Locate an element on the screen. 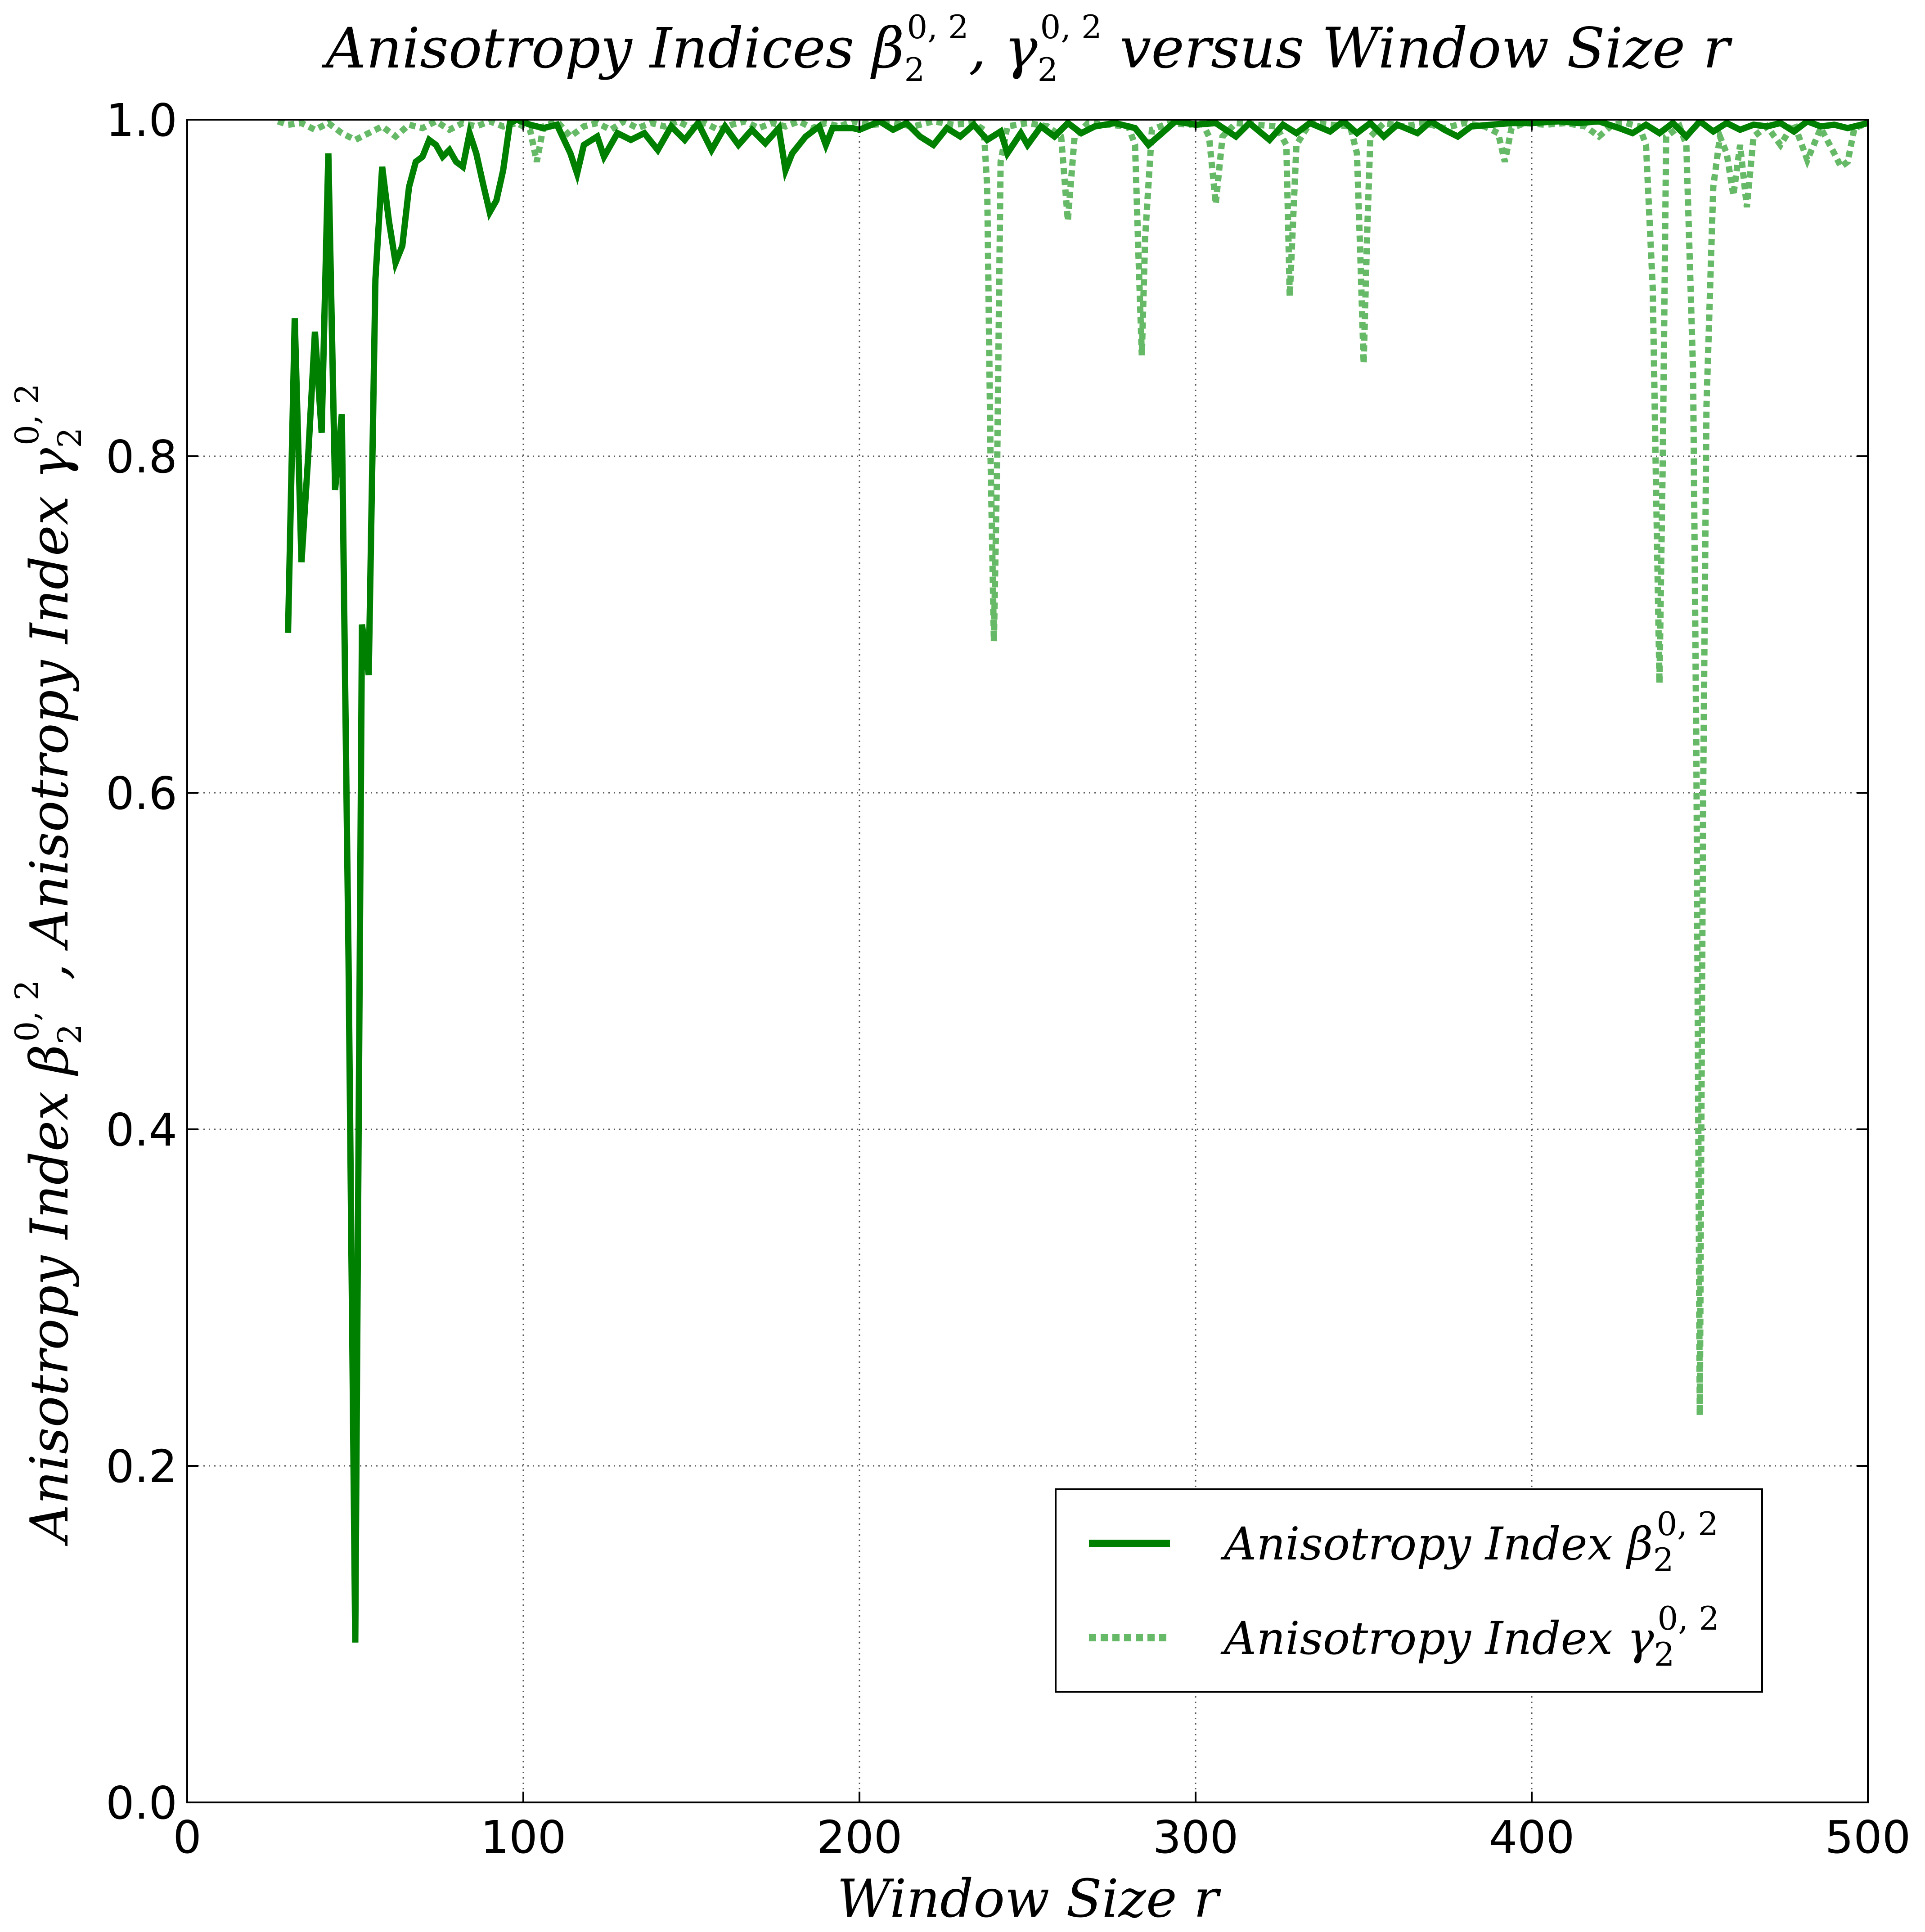 The image size is (1925, 1932). x-tick-label: 100 is located at coordinates (524, 1837).